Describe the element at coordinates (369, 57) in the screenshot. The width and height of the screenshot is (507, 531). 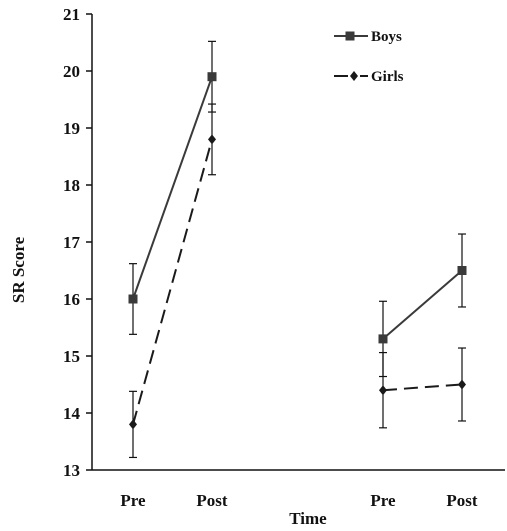
I see `legend: Boys Girls` at that location.